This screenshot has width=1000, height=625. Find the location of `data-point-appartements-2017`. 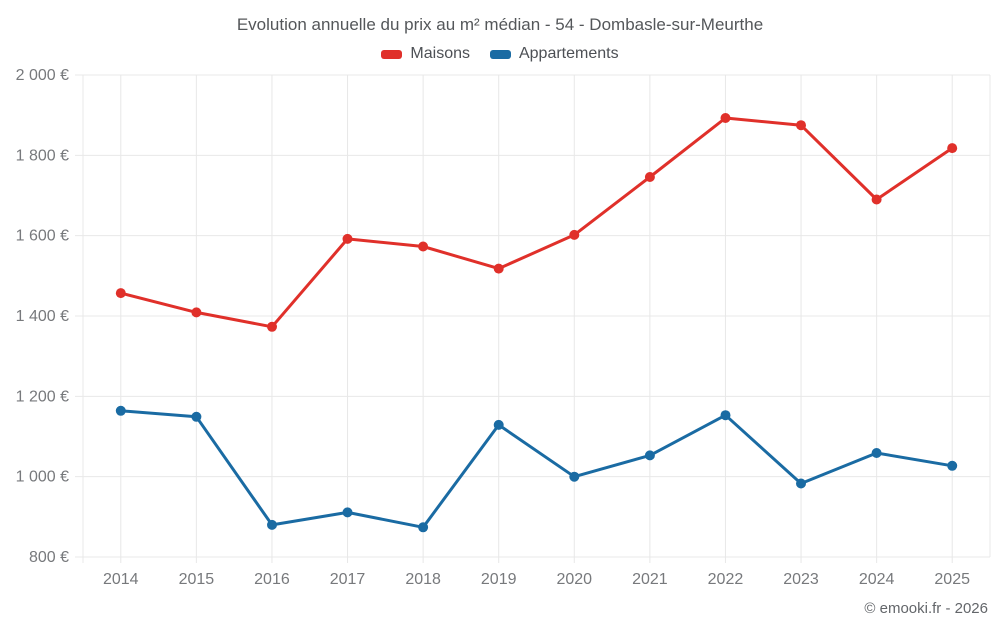

data-point-appartements-2017 is located at coordinates (347, 512).